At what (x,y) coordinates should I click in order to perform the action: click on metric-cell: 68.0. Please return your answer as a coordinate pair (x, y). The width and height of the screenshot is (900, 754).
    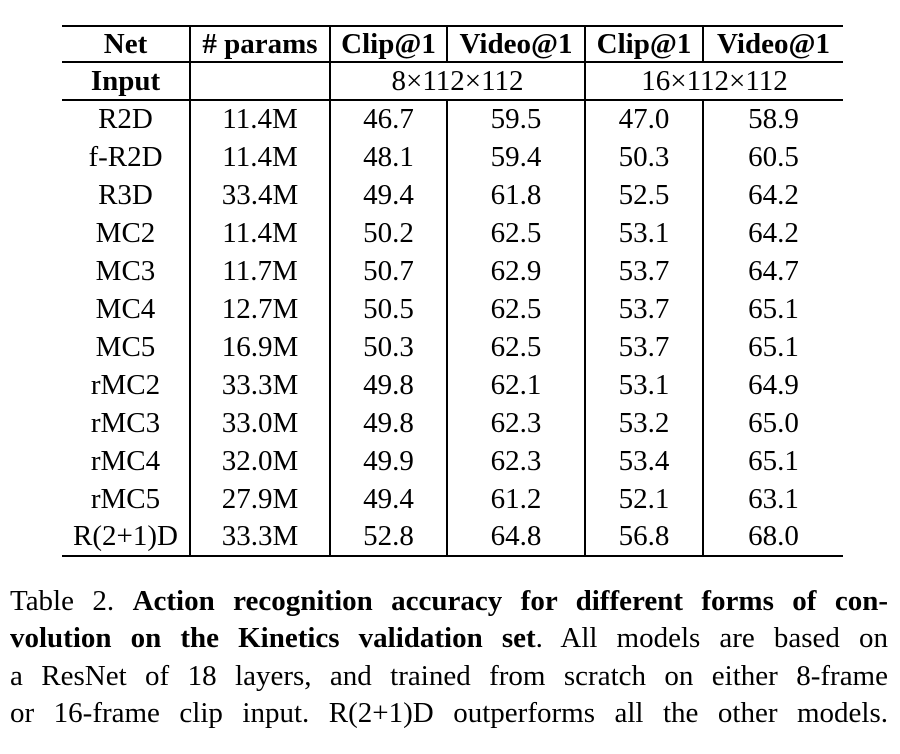
    Looking at the image, I should click on (773, 536).